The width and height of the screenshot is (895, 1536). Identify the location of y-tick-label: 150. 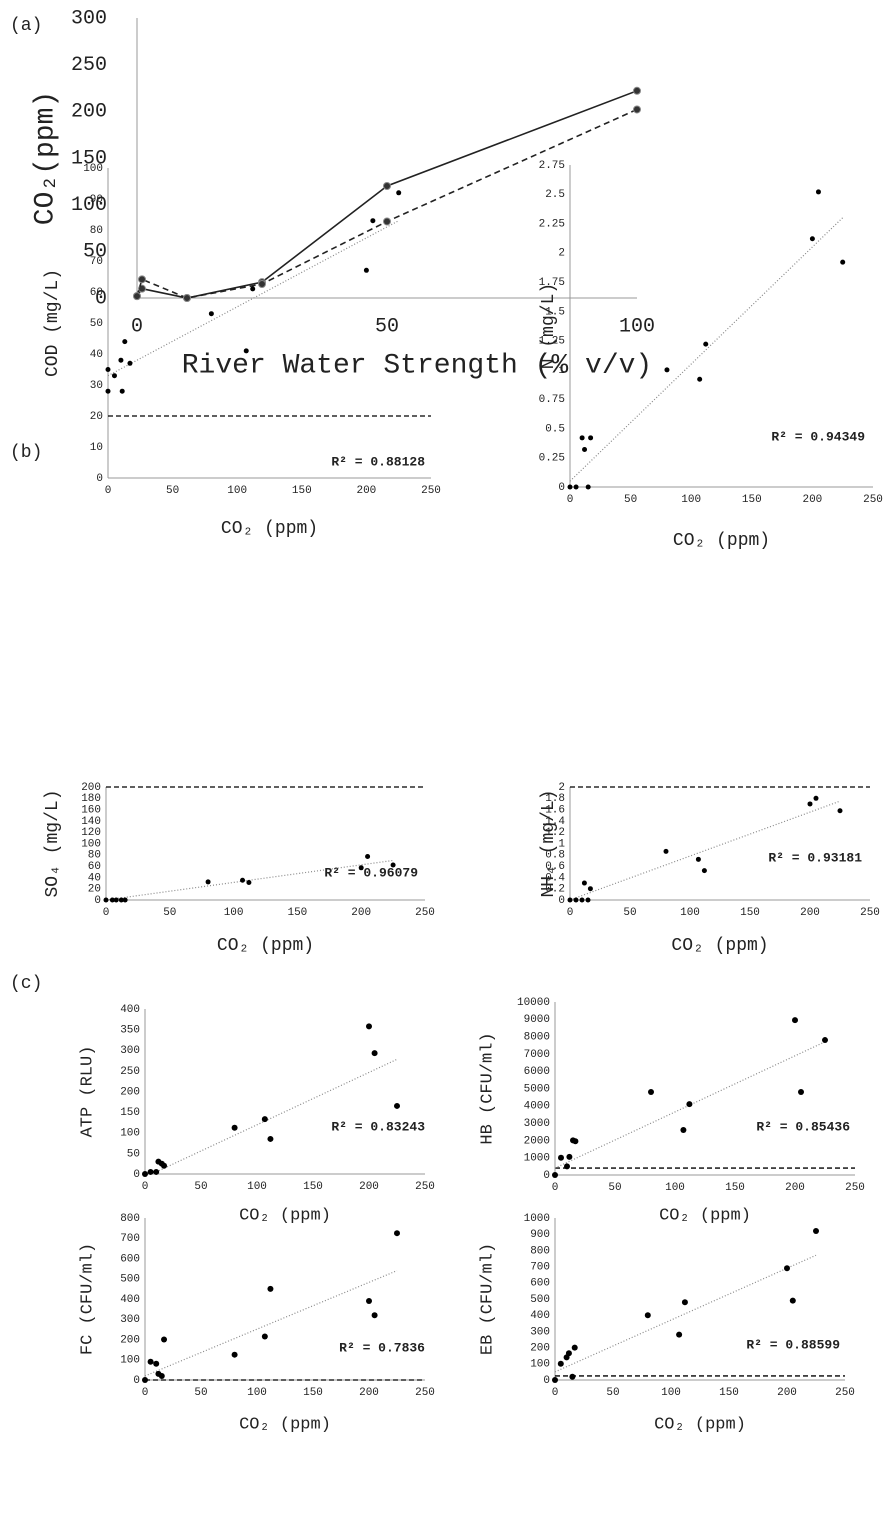
(89, 158).